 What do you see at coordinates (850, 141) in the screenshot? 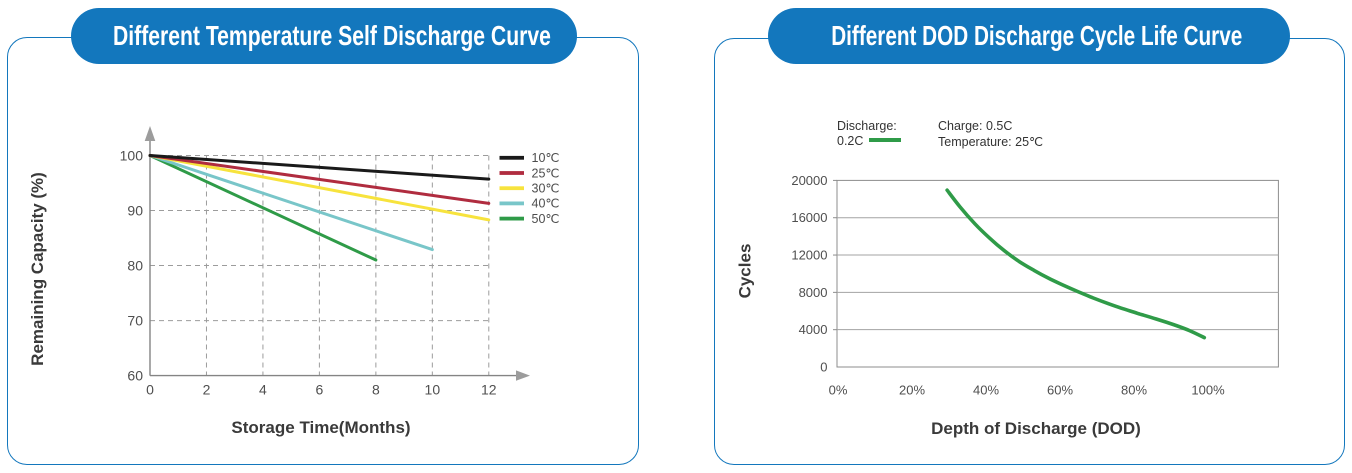
I see `right-legend-discharge-value: 0.2C` at bounding box center [850, 141].